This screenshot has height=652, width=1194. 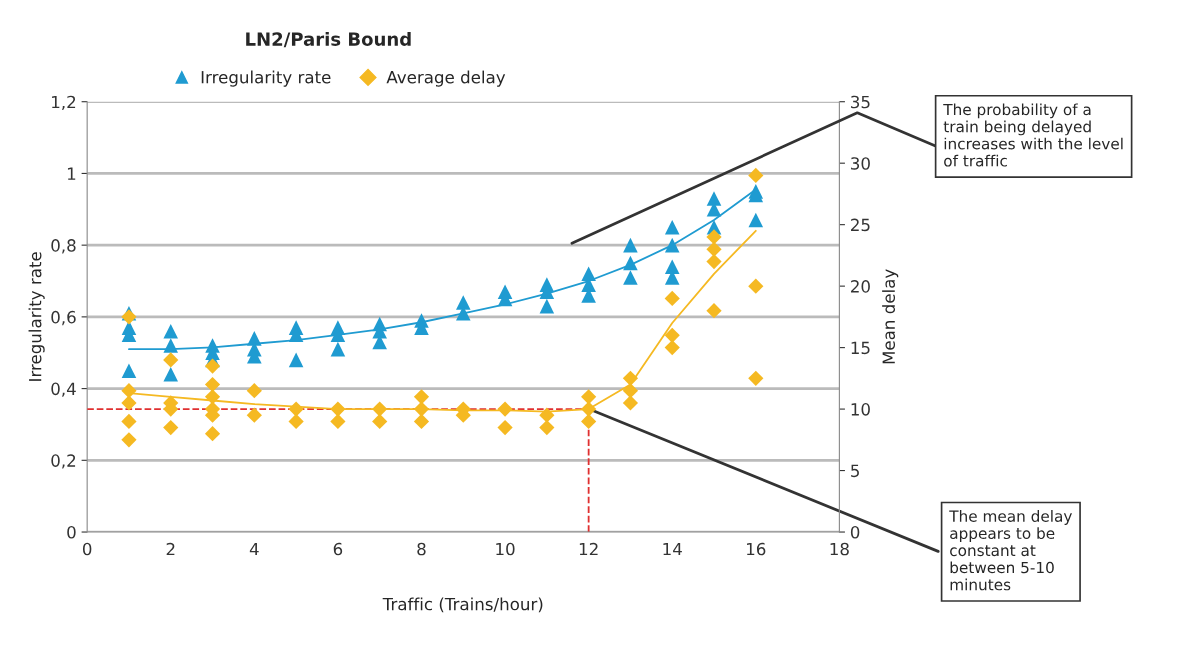 What do you see at coordinates (860, 286) in the screenshot?
I see `y2-tick-label: 20` at bounding box center [860, 286].